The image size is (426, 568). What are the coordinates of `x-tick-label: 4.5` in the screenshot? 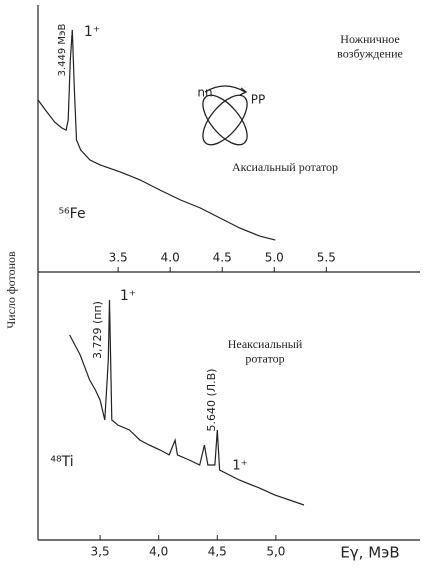 It's located at (222, 258).